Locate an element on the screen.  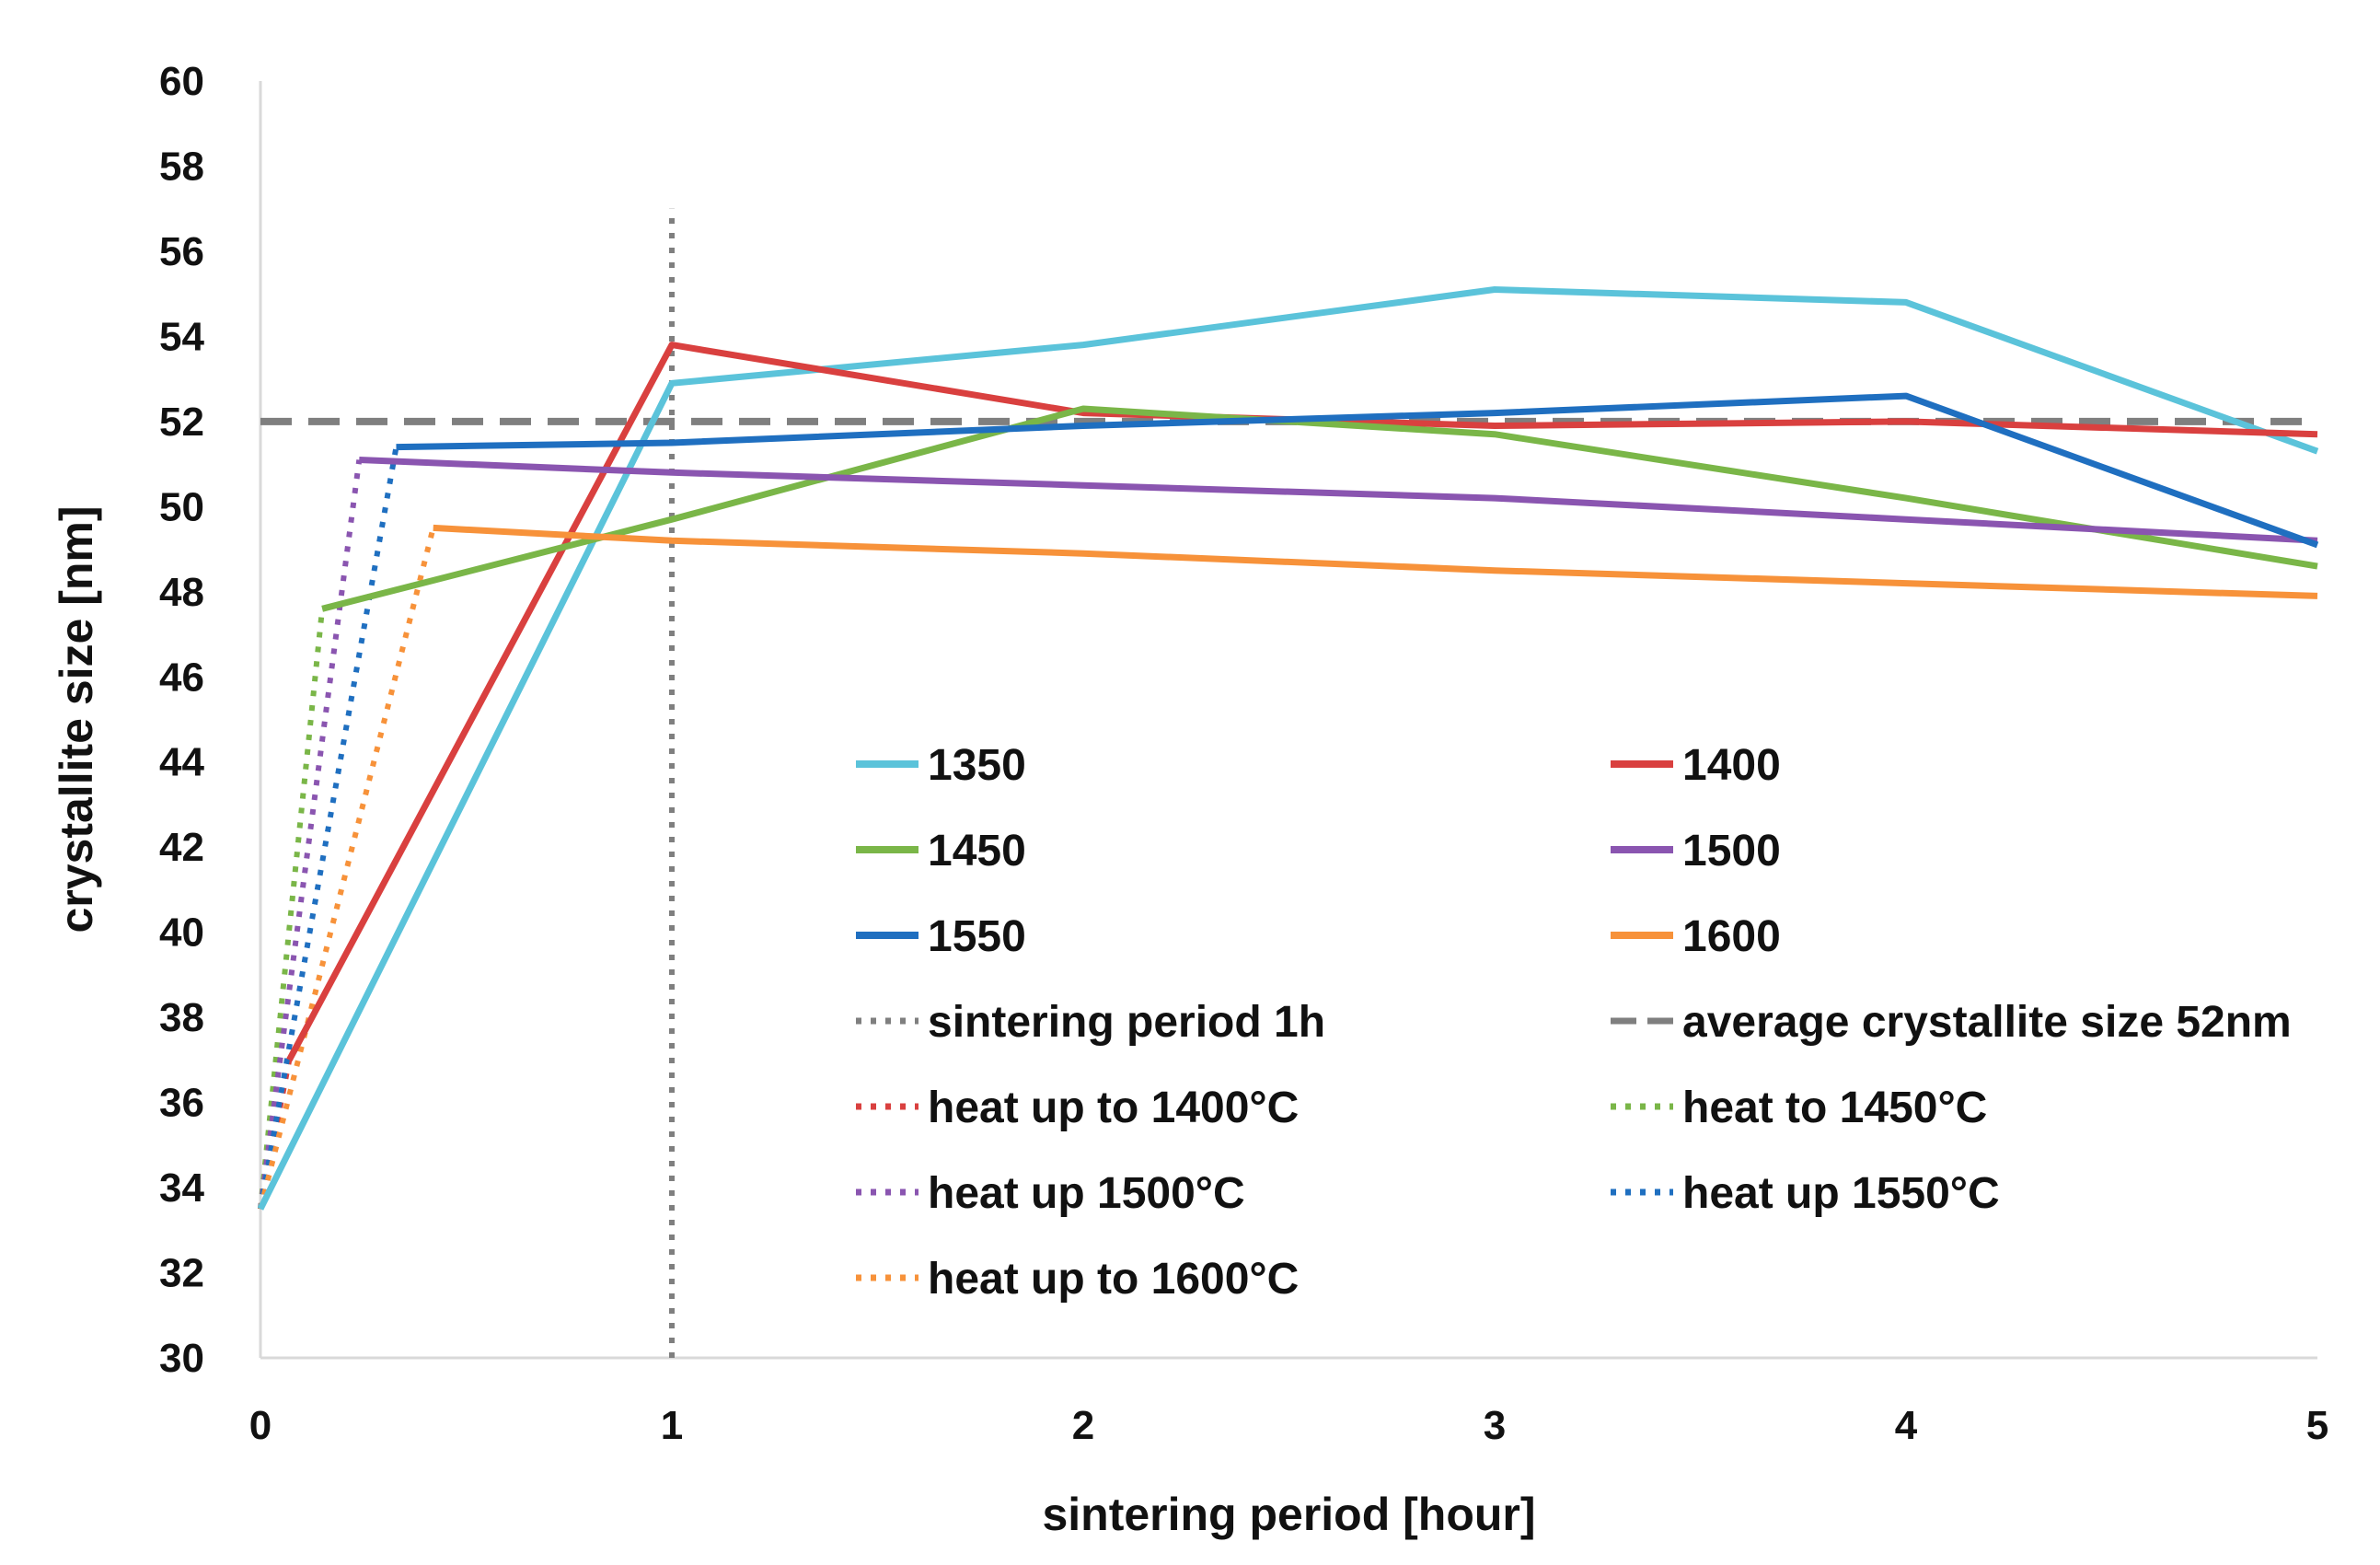
legend-label: average crystallite size 52nm is located at coordinates (1987, 1022).